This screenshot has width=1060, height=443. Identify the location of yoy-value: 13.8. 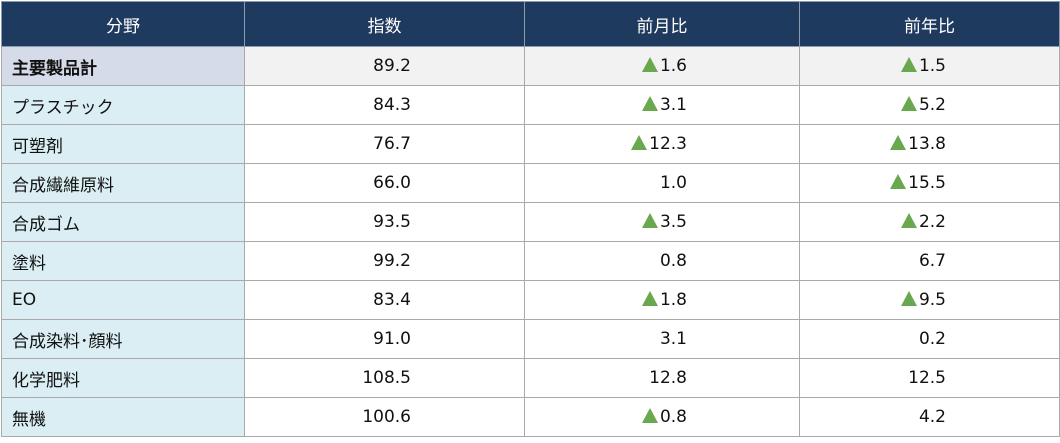
(927, 144).